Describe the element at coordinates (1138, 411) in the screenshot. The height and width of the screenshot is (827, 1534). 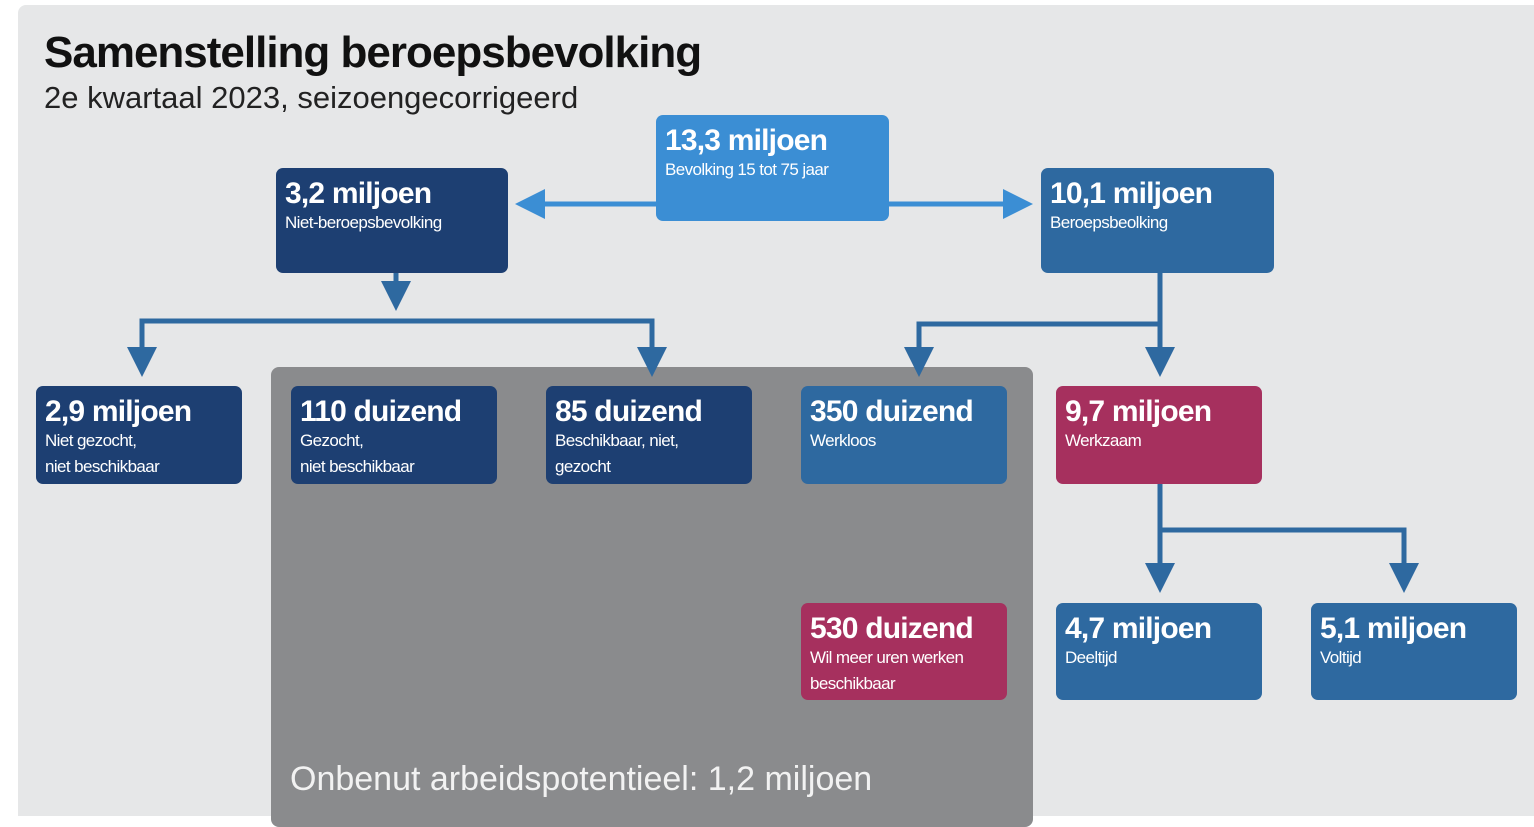
I see `node-value: 9,7 miljoen` at that location.